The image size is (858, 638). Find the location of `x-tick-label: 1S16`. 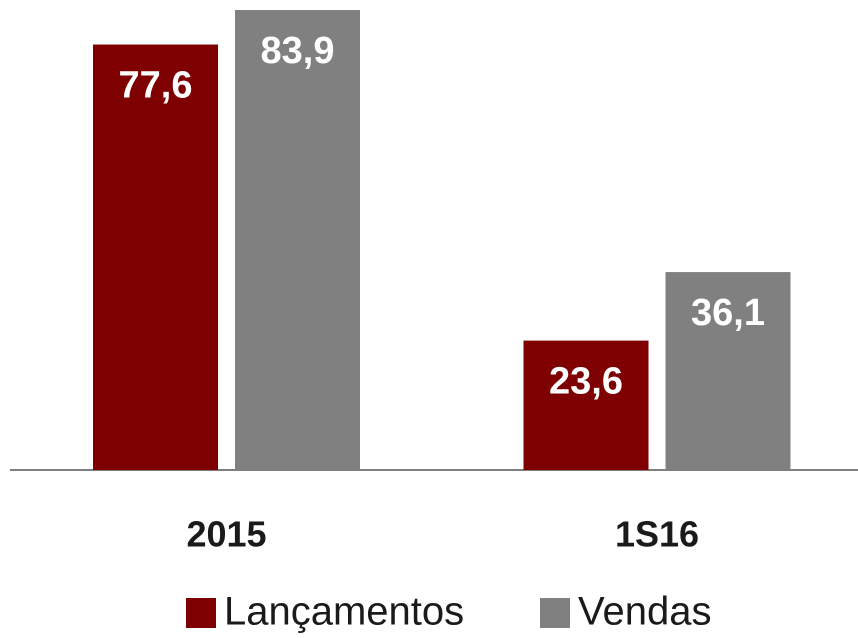

x-tick-label: 1S16 is located at coordinates (657, 534).